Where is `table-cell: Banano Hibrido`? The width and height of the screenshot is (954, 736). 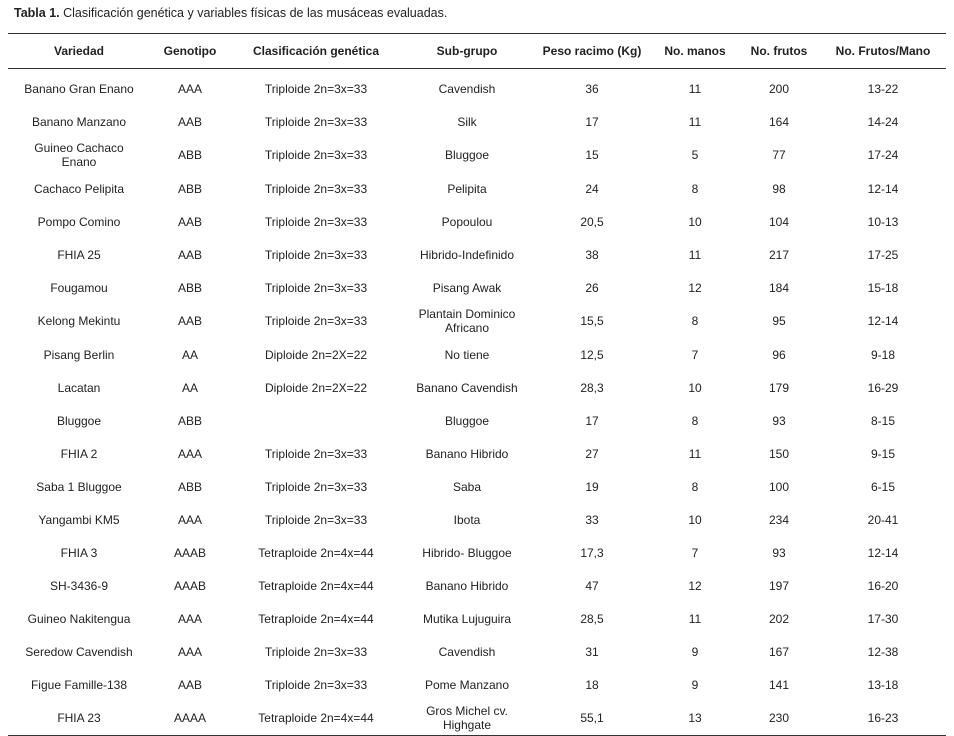
table-cell: Banano Hibrido is located at coordinates (467, 453).